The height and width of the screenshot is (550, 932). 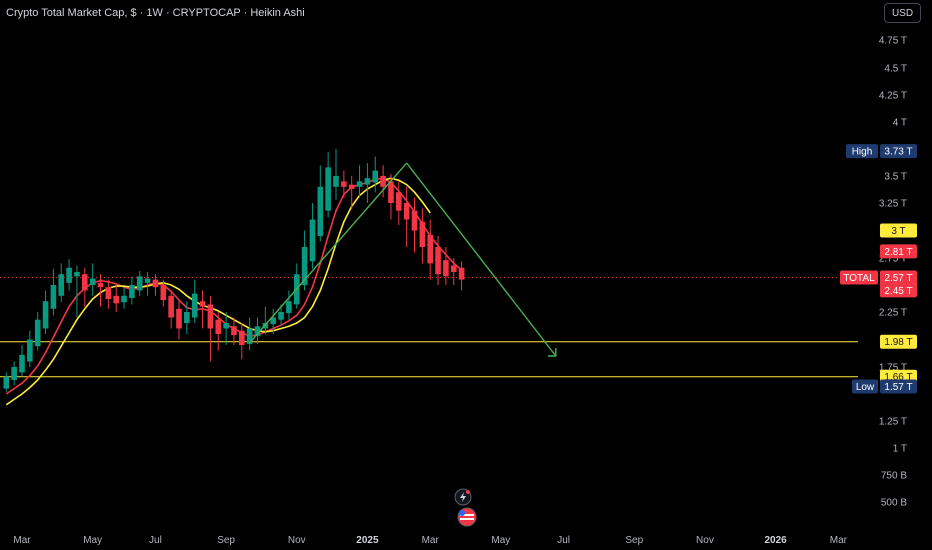 I want to click on price-badge-text: 1.57 T, so click(x=898, y=387).